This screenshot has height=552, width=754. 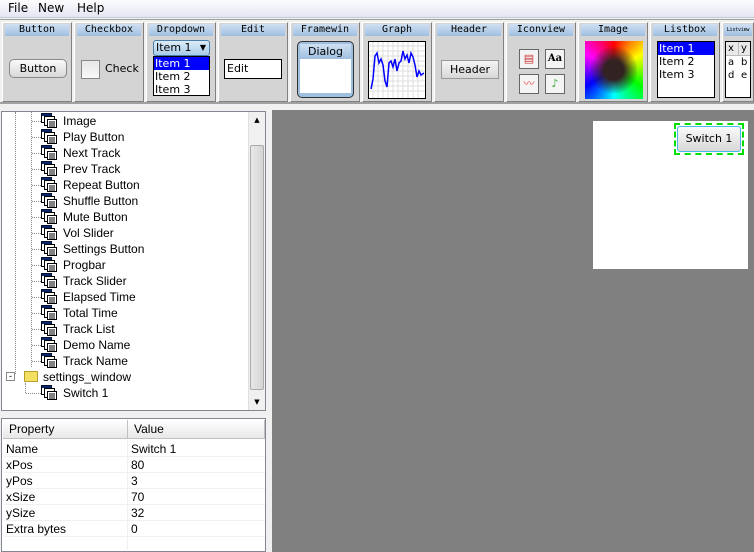 I want to click on tree-item-label: Switch 1, so click(x=86, y=393).